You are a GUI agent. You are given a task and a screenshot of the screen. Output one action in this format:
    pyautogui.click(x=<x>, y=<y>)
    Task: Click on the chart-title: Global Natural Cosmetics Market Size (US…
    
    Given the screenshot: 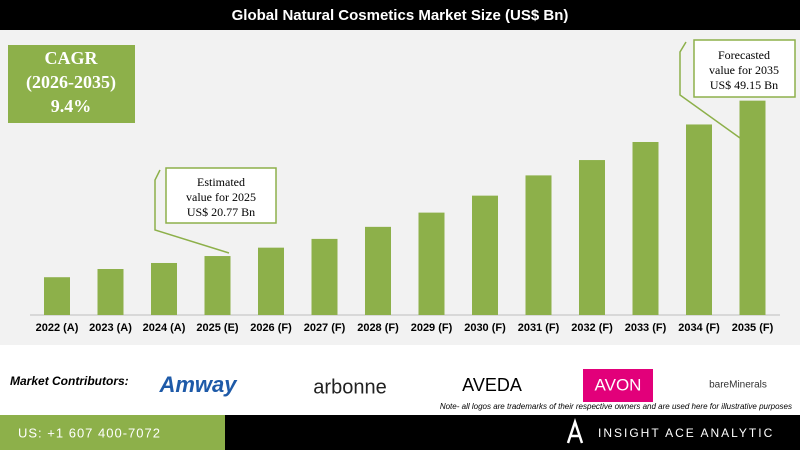 What is the action you would take?
    pyautogui.click(x=400, y=15)
    